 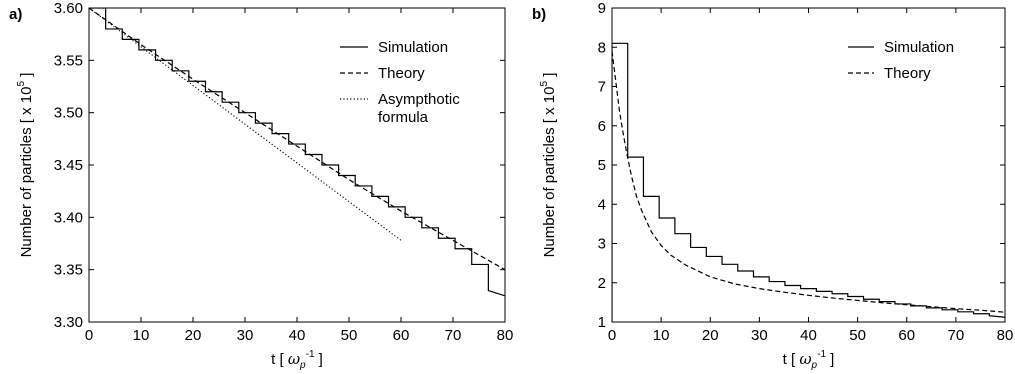 What do you see at coordinates (539, 14) in the screenshot?
I see `panel-label: b)` at bounding box center [539, 14].